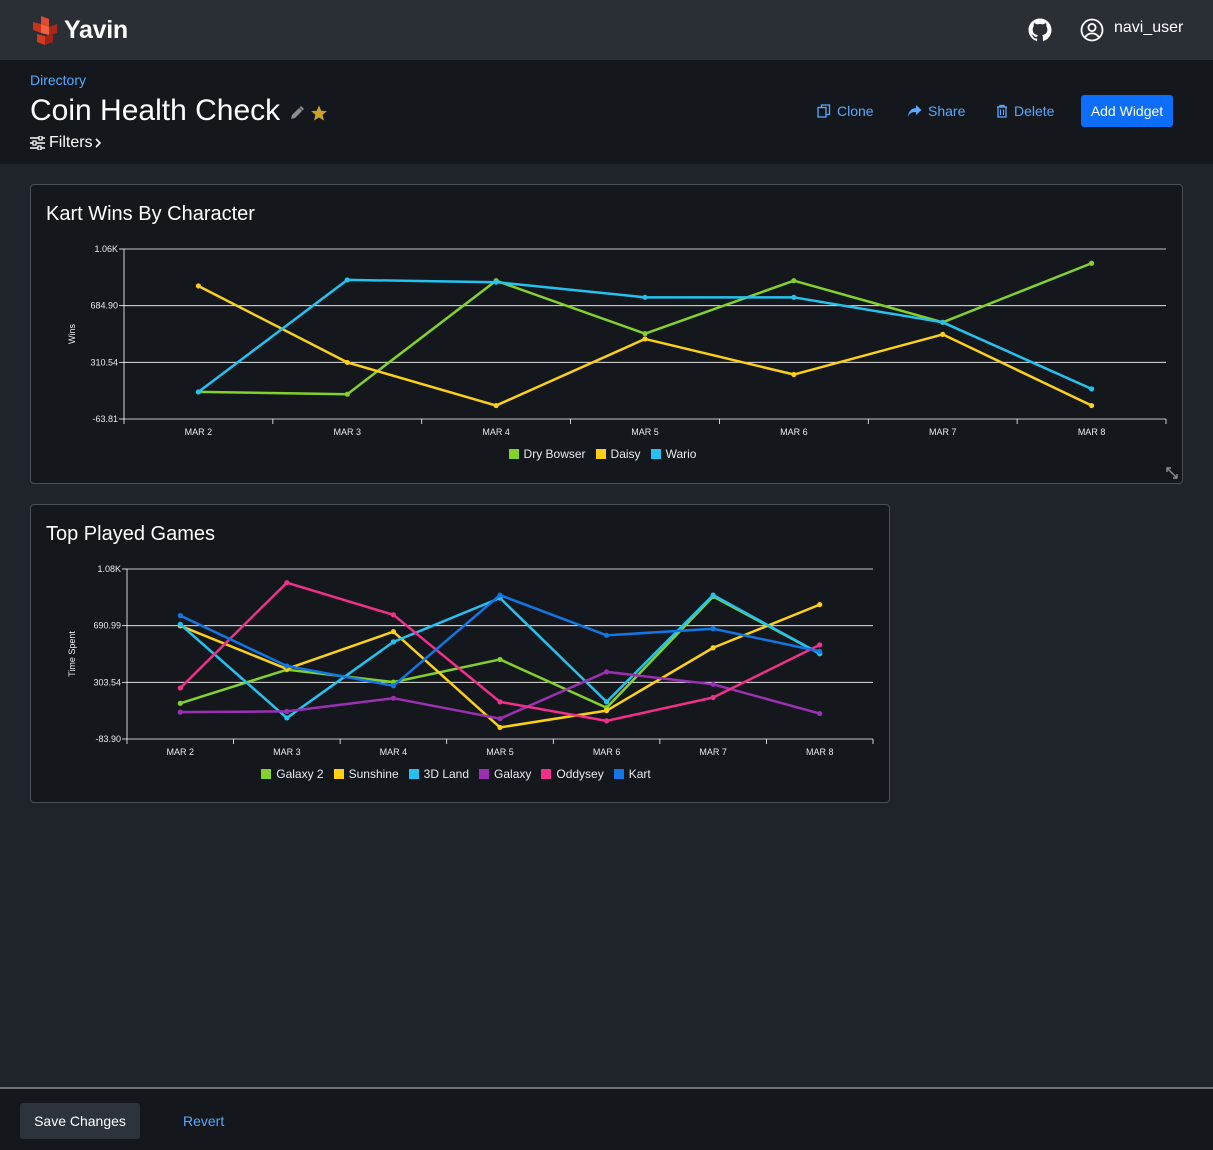  I want to click on filters-toggle: Filters, so click(68, 143).